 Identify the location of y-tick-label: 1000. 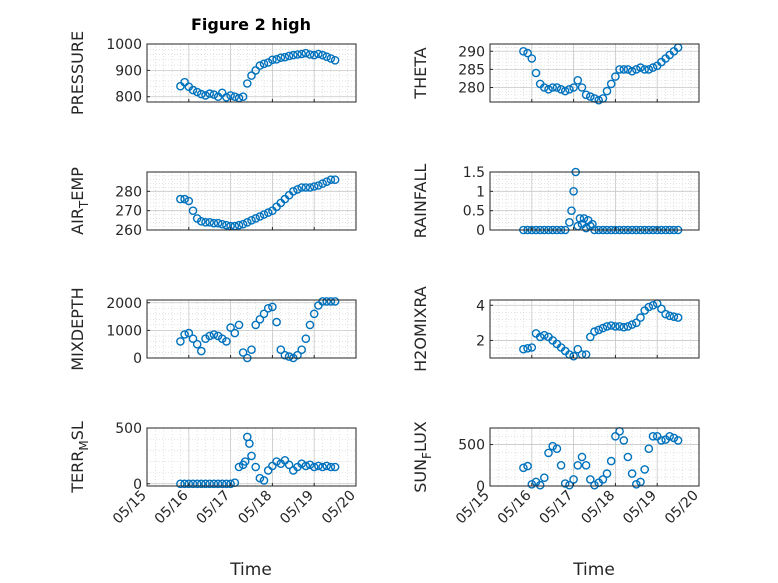
(124, 45).